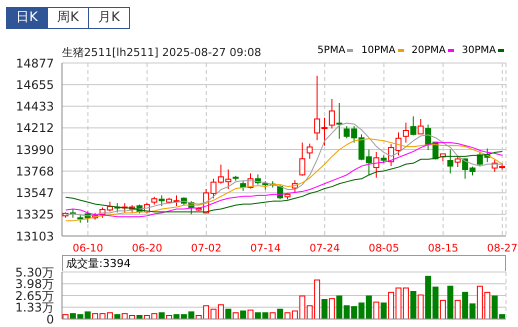 The height and width of the screenshot is (327, 518). Describe the element at coordinates (502, 248) in the screenshot. I see `x-tick-label: 08-27` at that location.